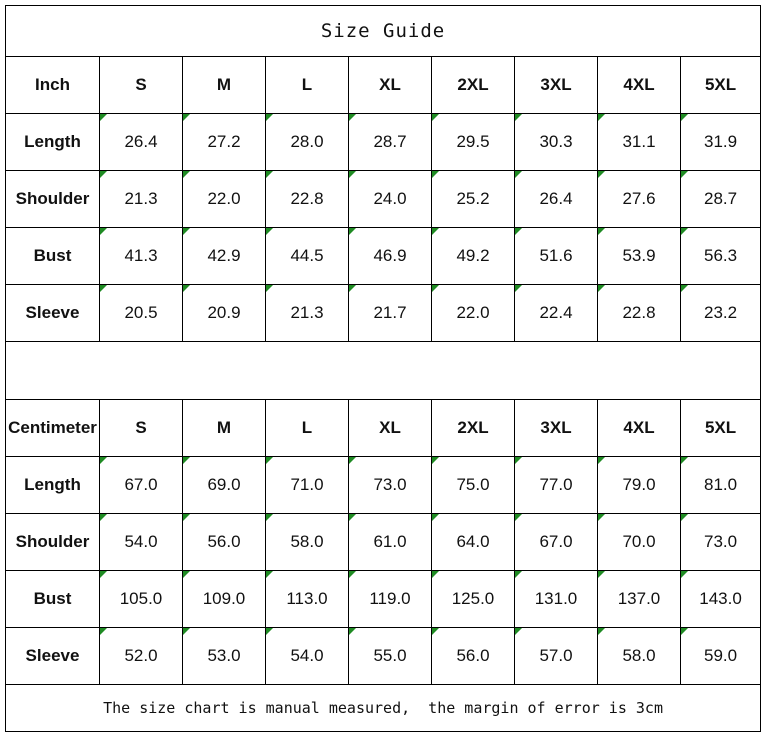 This screenshot has width=765, height=732. I want to click on measurement-cell: 56.3, so click(720, 256).